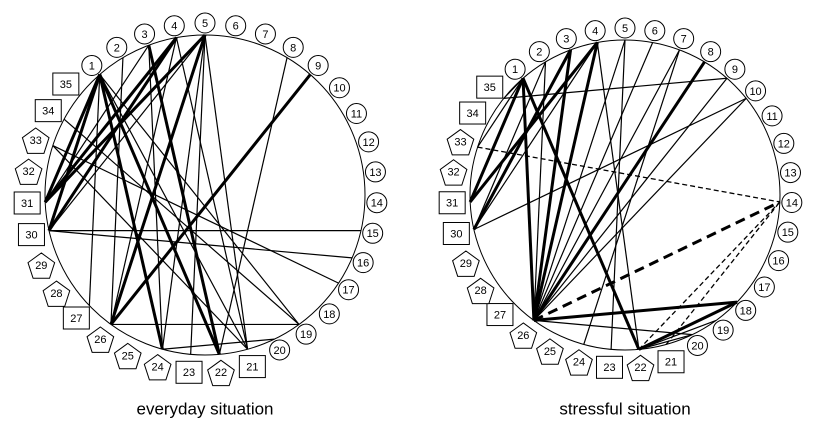  I want to click on node: 16, so click(779, 261).